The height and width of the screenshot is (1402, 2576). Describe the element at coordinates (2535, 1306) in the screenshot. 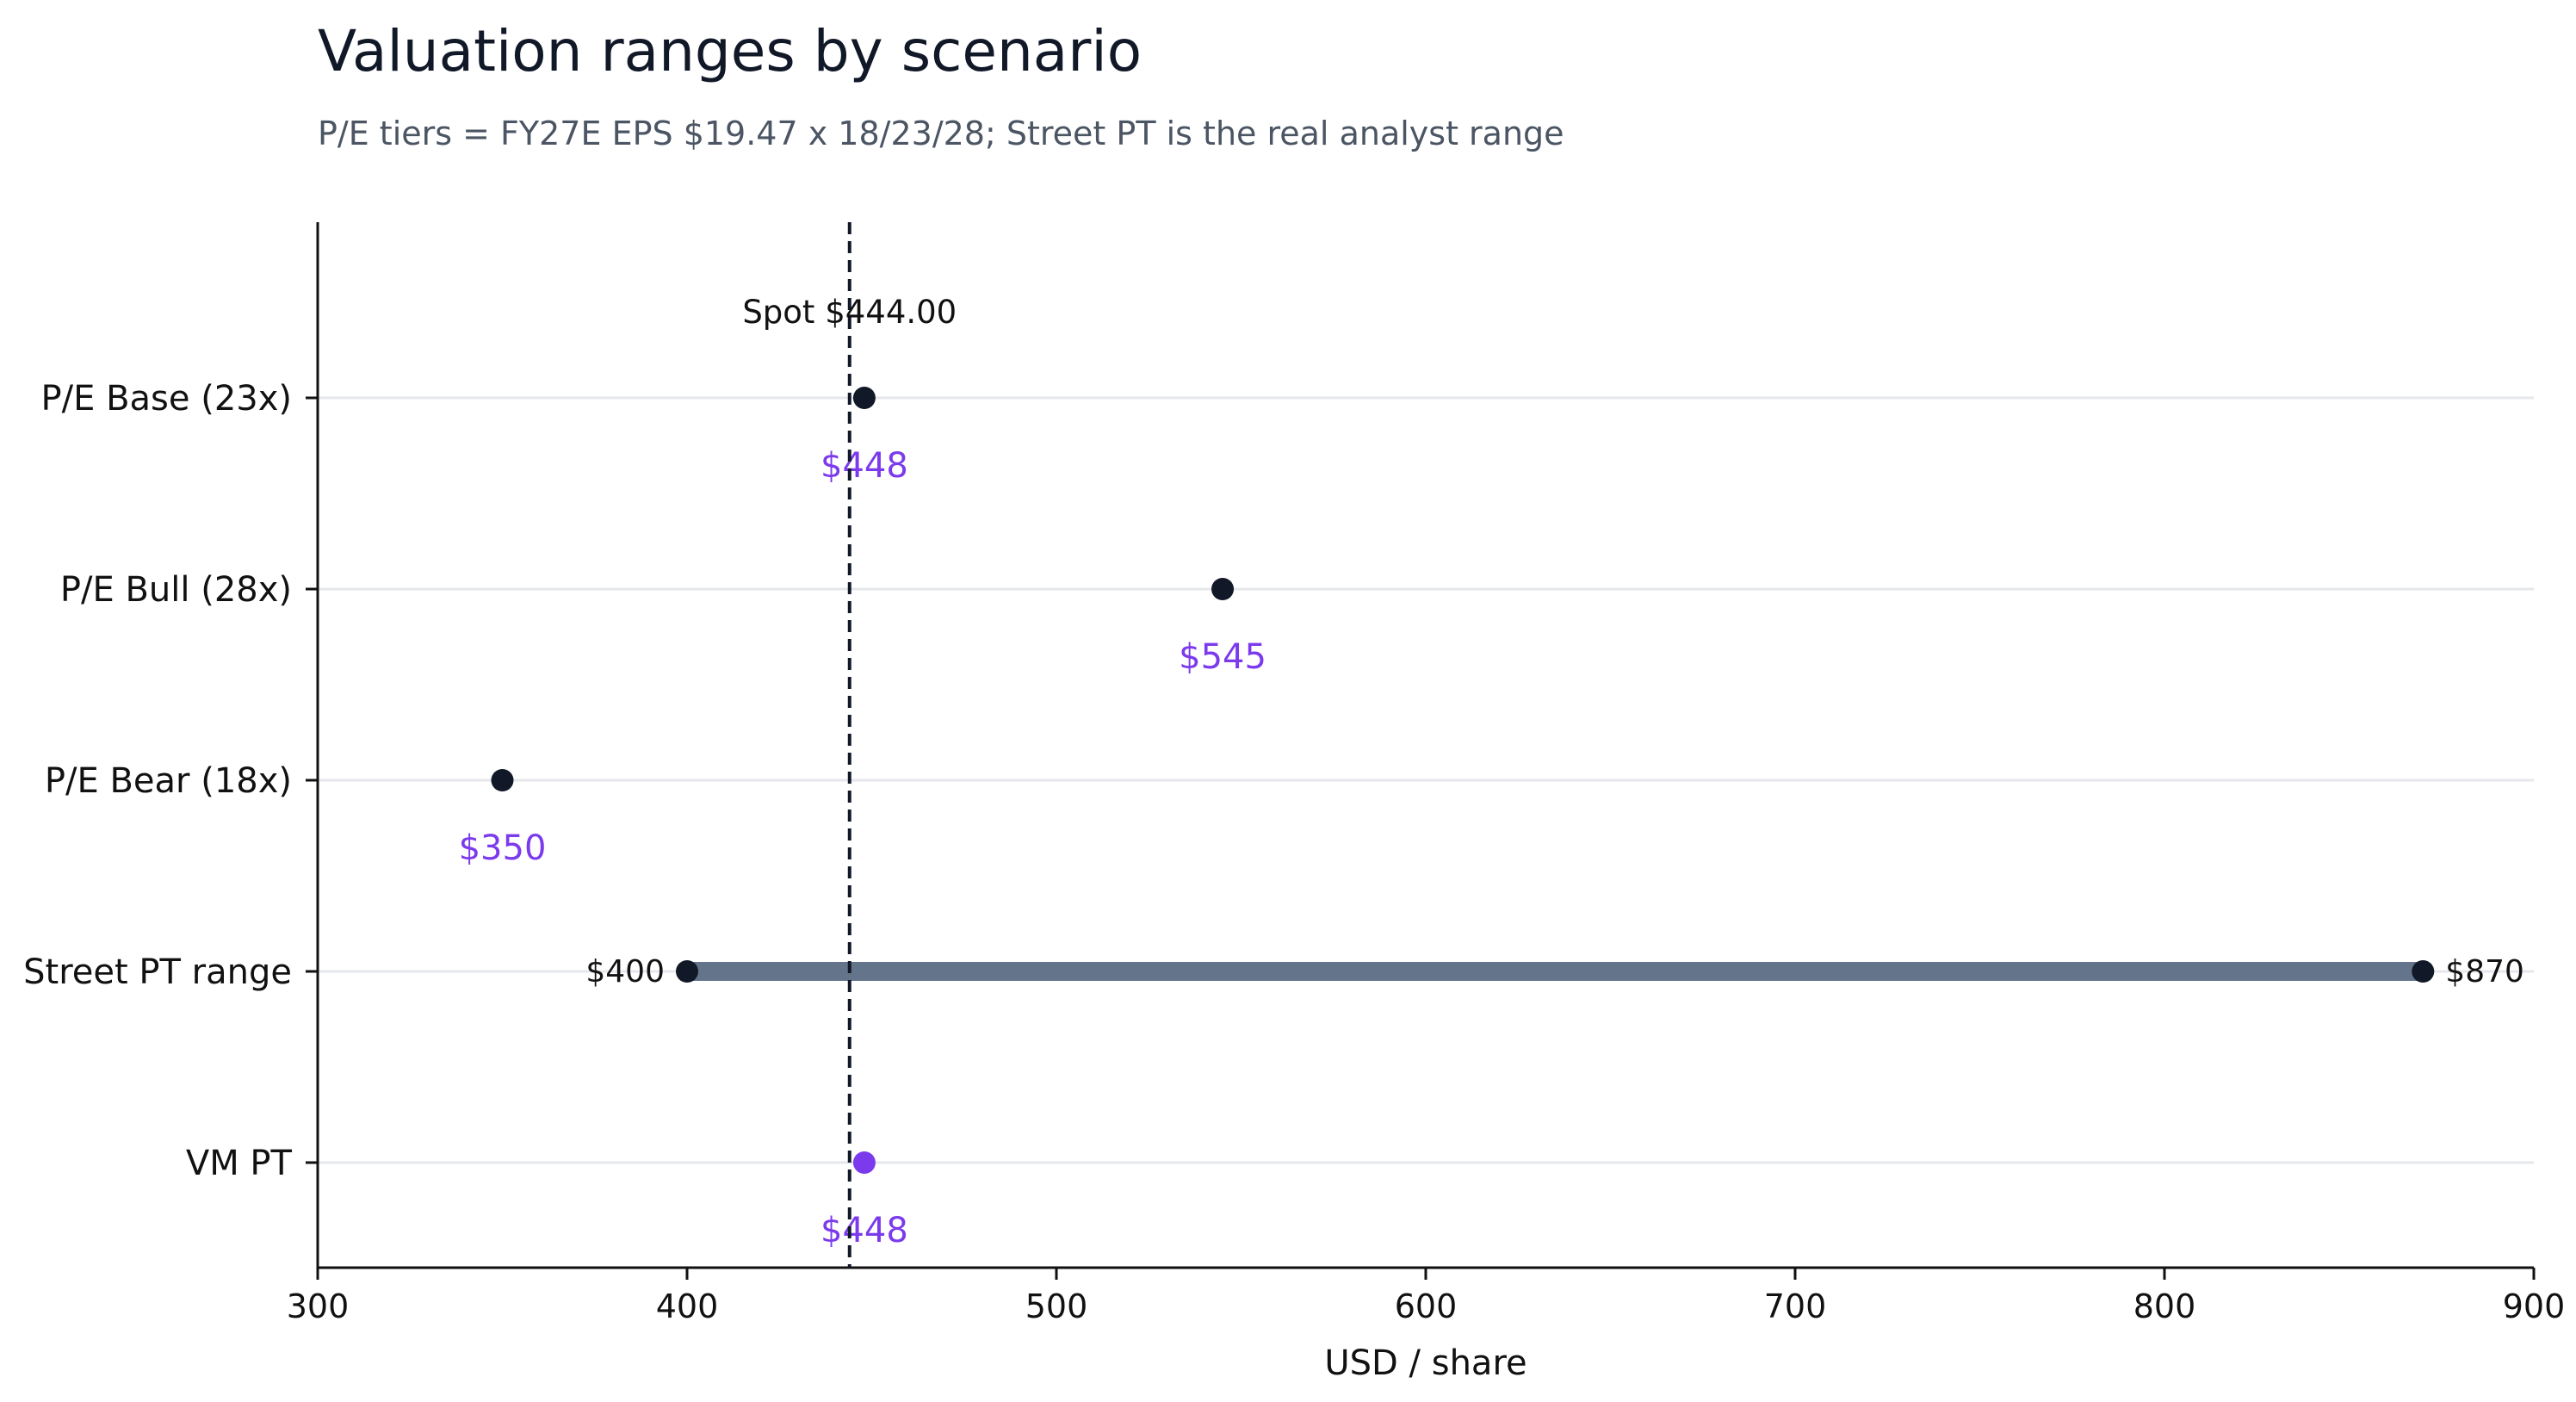

I see `x-tick-label-900: 900` at that location.